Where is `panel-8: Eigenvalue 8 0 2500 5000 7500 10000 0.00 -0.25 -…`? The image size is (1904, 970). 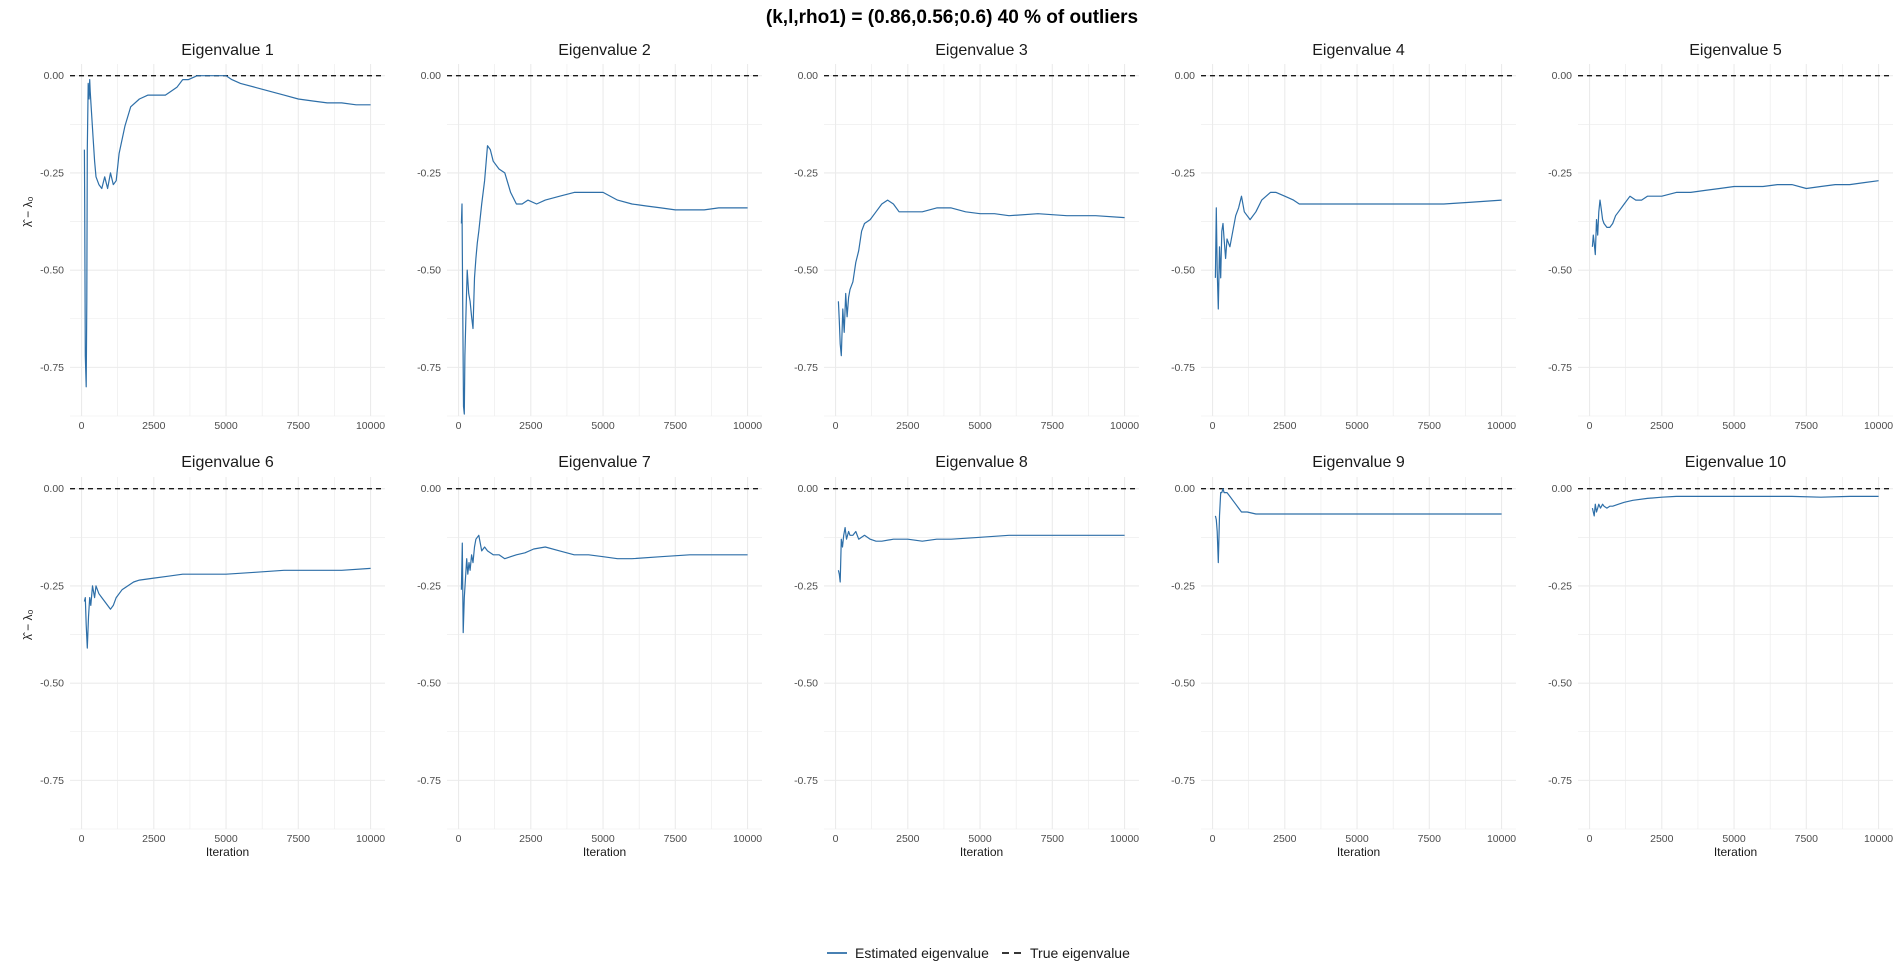
panel-8: Eigenvalue 8 0 2500 5000 7500 10000 0.00 -0.25 -… is located at coordinates (966, 656).